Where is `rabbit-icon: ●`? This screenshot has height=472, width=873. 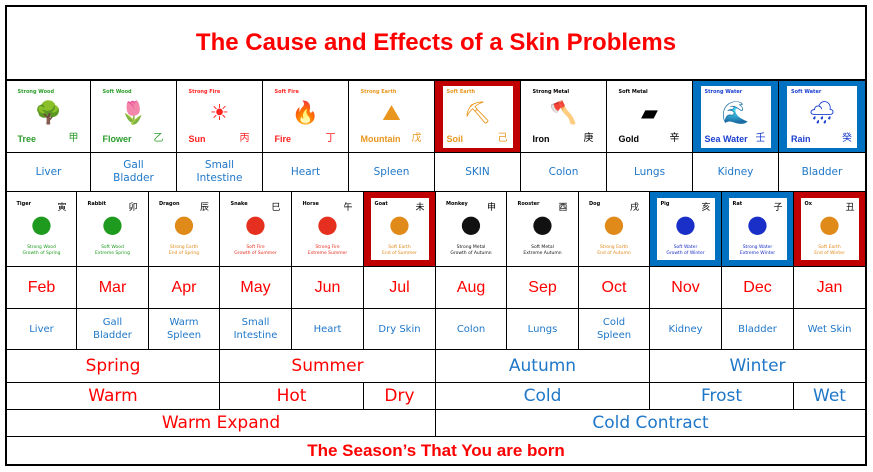 rabbit-icon: ● is located at coordinates (112, 224).